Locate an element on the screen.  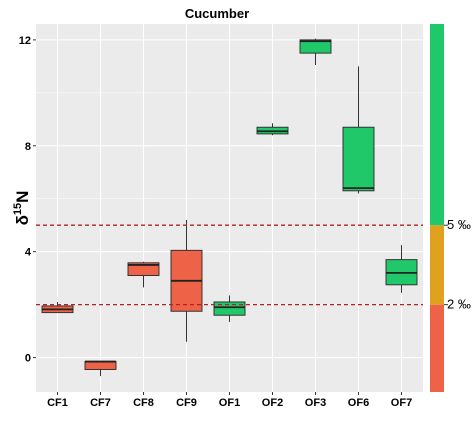
y-tick-label: 0 is located at coordinates (28, 359).